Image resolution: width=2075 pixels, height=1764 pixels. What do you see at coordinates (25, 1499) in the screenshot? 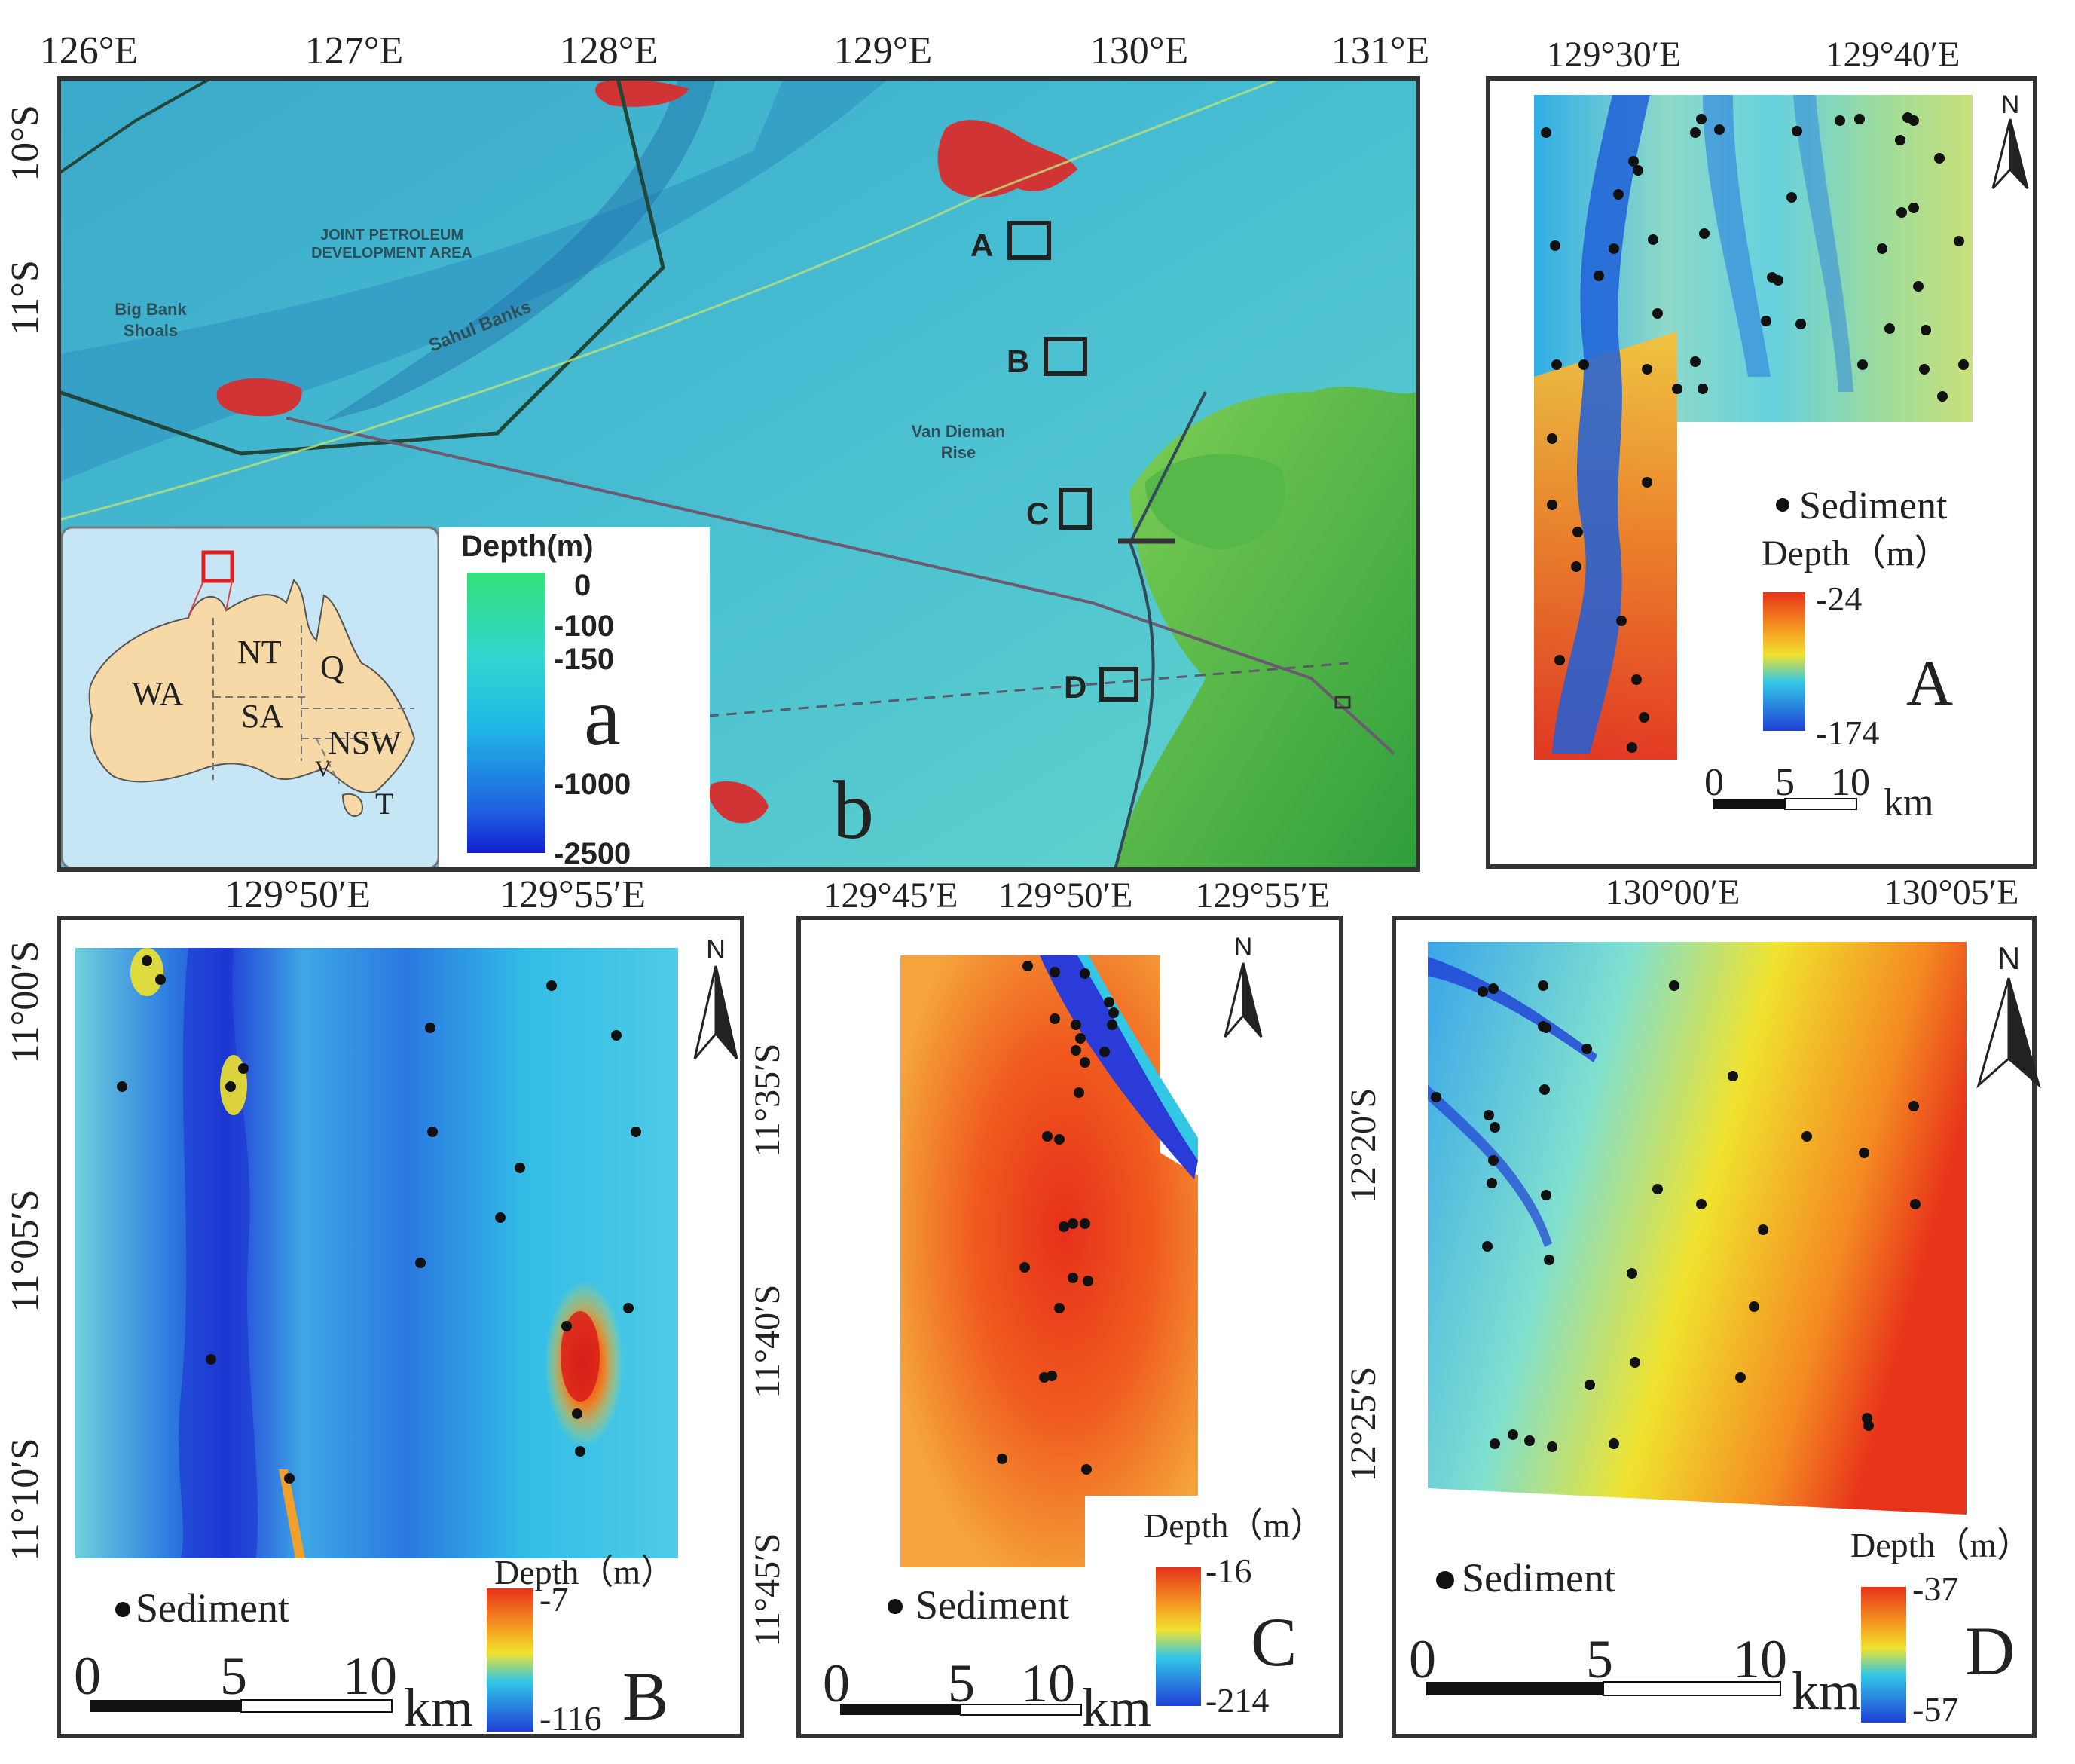
I see `latitude-tick-label: 11°10′S` at bounding box center [25, 1499].